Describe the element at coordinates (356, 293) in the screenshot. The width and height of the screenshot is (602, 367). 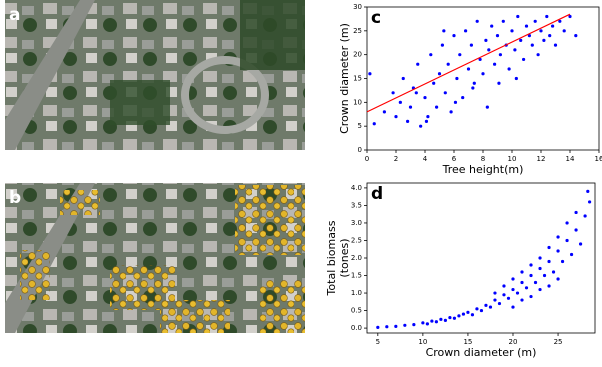
I see `y-tick-label: 1.0` at that location.